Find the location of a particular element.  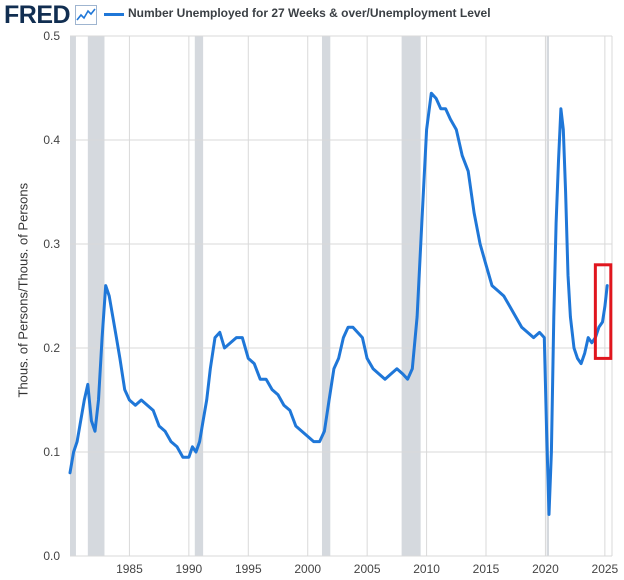

y-tick-label: 0.1 is located at coordinates (51, 452).